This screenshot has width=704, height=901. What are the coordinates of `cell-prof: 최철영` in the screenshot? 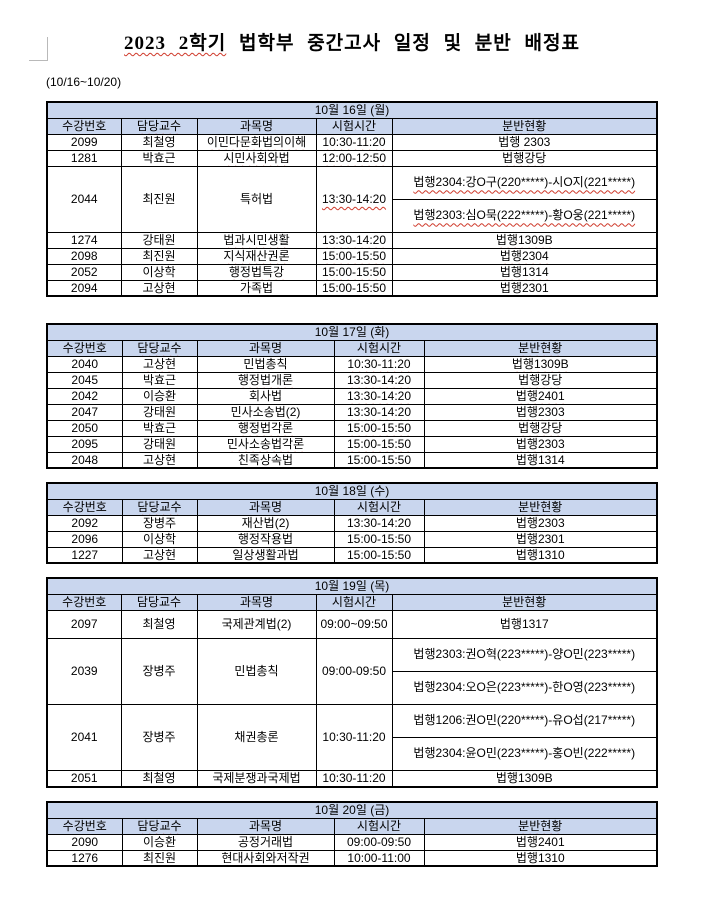 It's located at (159, 778).